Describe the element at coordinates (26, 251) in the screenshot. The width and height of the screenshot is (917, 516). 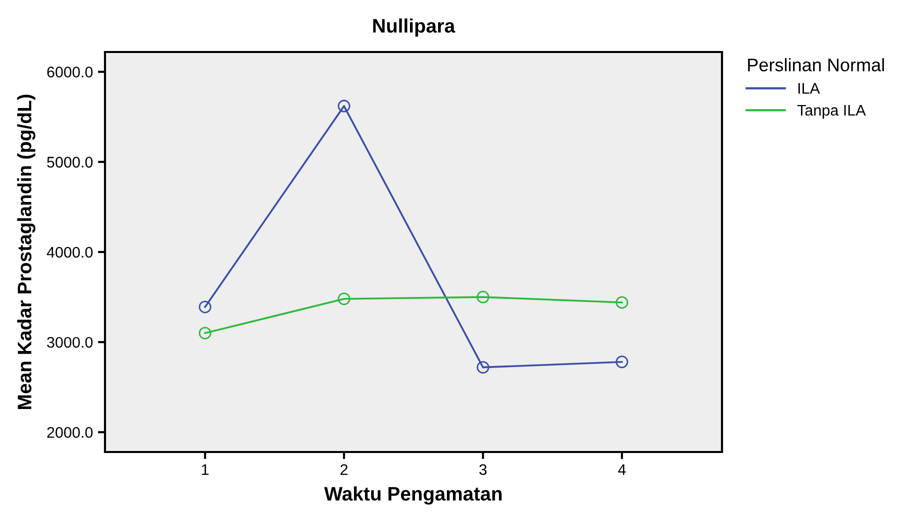
I see `y-axis-title: Mean Kadar Prostaglandin (pg/dL)` at that location.